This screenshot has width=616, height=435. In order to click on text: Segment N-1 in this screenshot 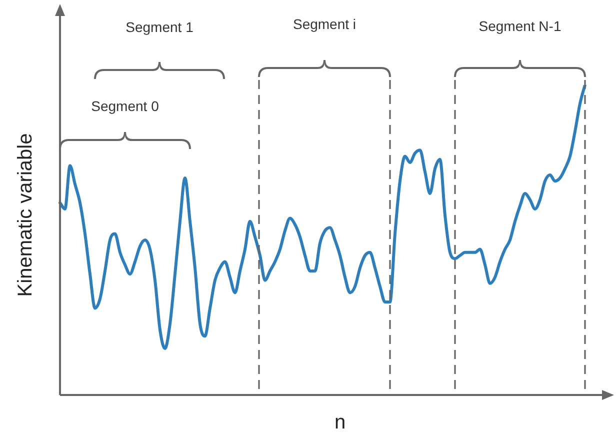, I will do `click(520, 26)`.